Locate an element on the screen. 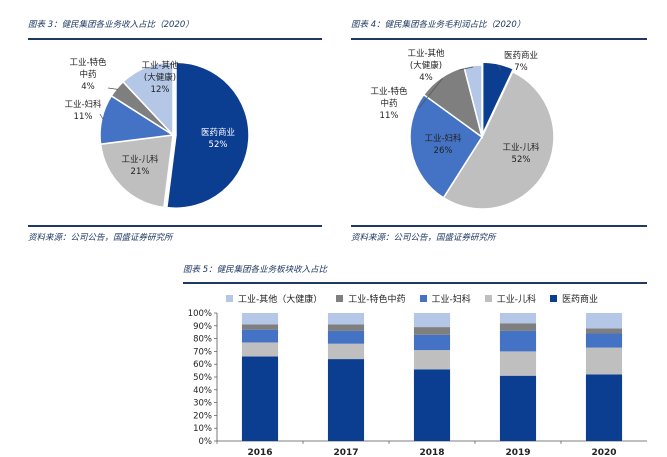 The width and height of the screenshot is (667, 457). fig3-source: 资料来源：公司公告，国盛证券研究所 is located at coordinates (100, 238).